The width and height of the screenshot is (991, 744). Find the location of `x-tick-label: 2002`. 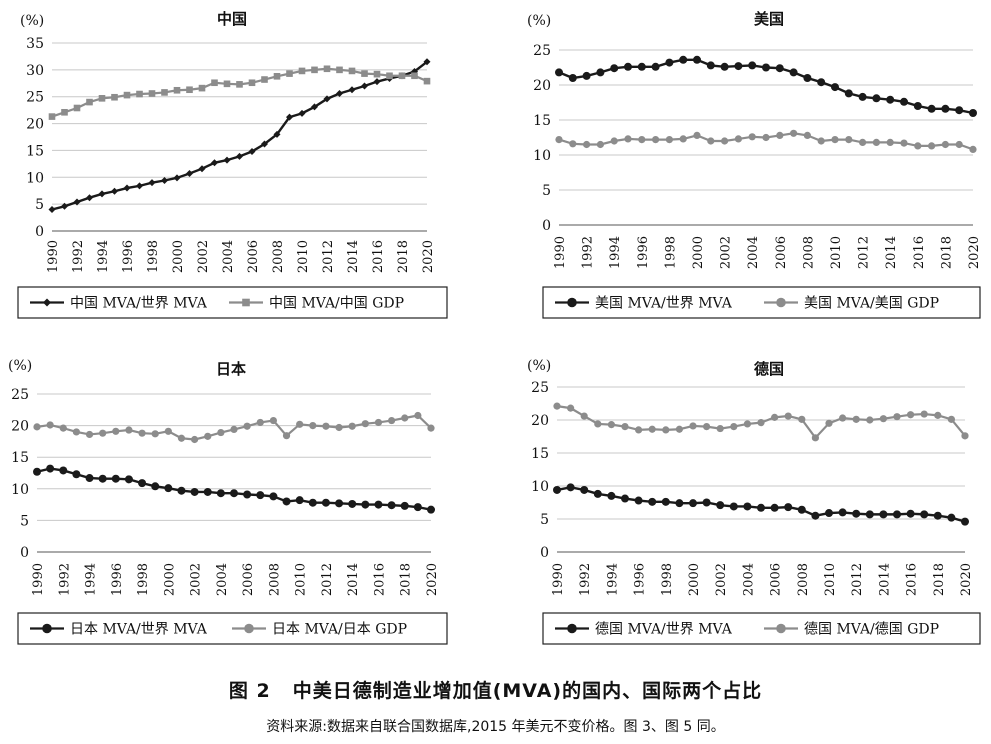

x-tick-label: 2002 is located at coordinates (196, 579).